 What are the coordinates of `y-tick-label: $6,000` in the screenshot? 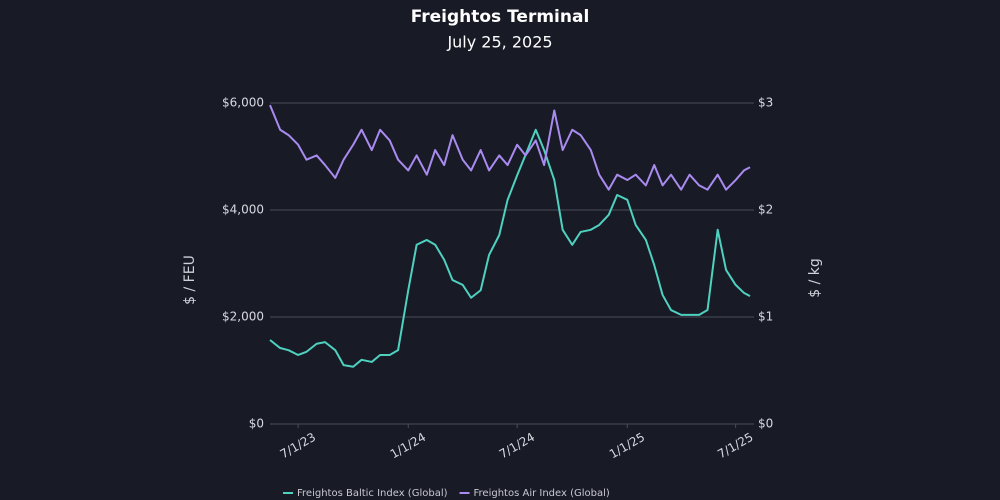 It's located at (243, 103).